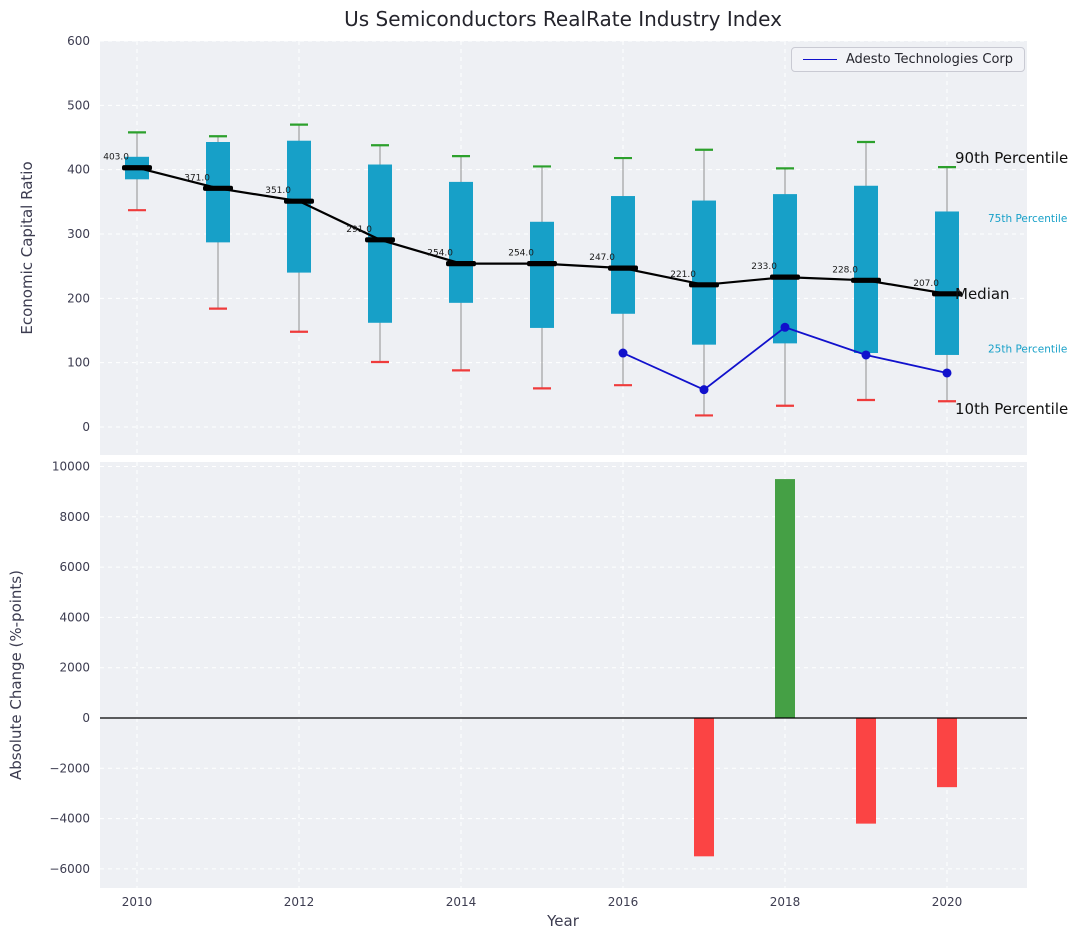 Image resolution: width=1092 pixels, height=942 pixels. I want to click on boxplot-2020, so click(947, 284).